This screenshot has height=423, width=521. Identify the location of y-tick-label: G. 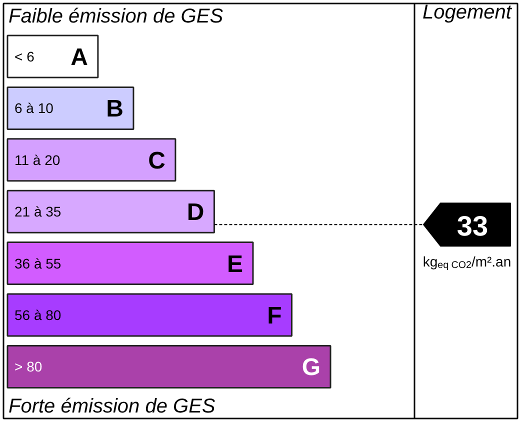
(311, 368).